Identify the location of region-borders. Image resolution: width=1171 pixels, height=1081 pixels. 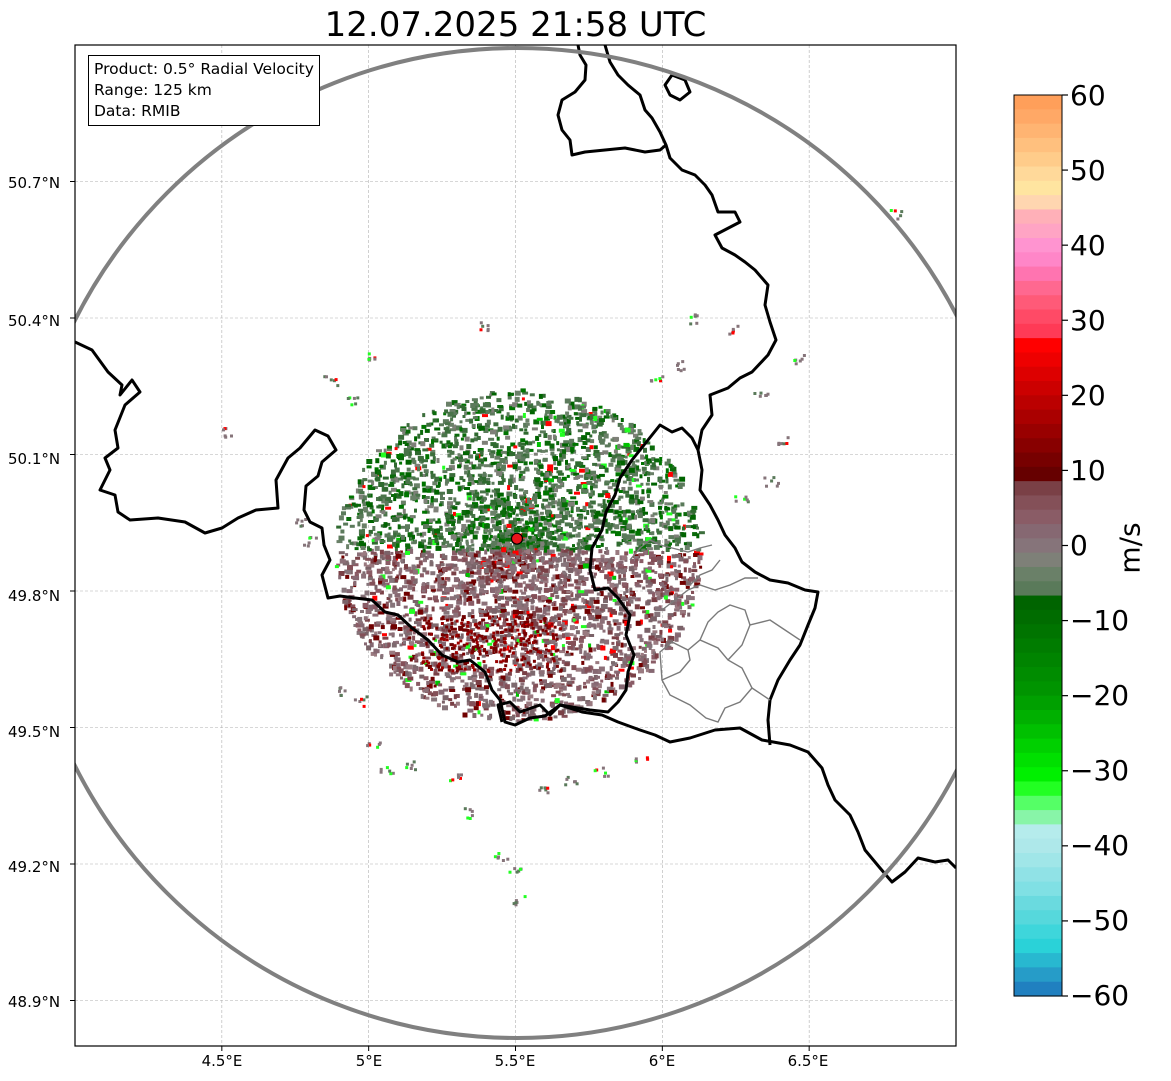
(715, 631).